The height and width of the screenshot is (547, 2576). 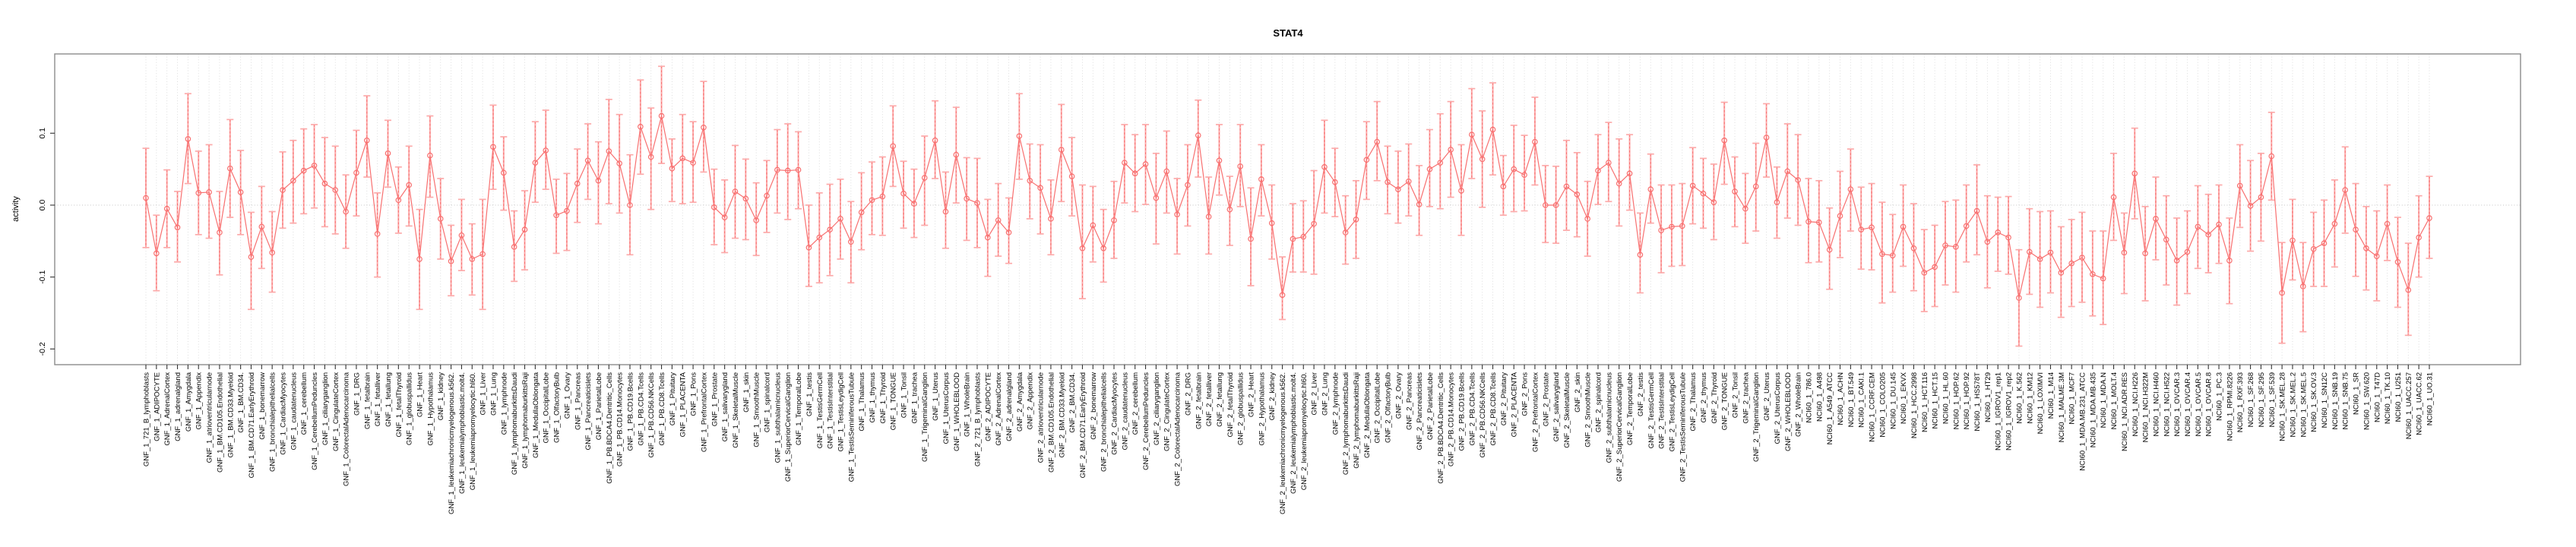 I want to click on x-tick-label: GNF_2_DRG, so click(x=1188, y=394).